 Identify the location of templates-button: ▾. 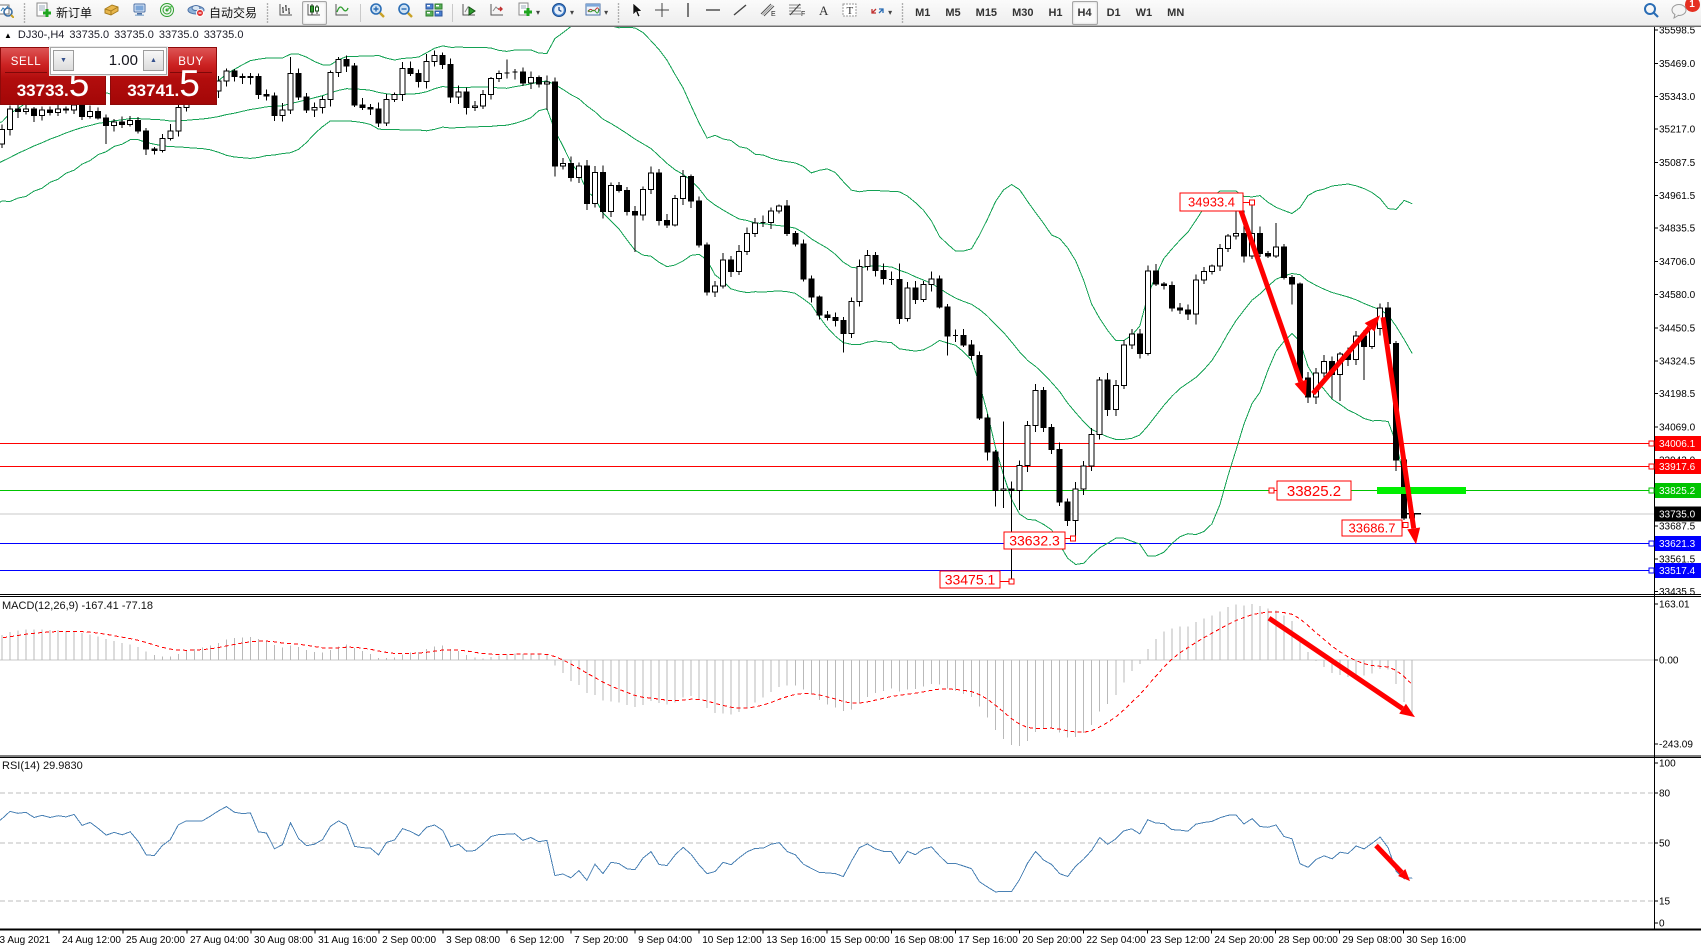
(596, 13).